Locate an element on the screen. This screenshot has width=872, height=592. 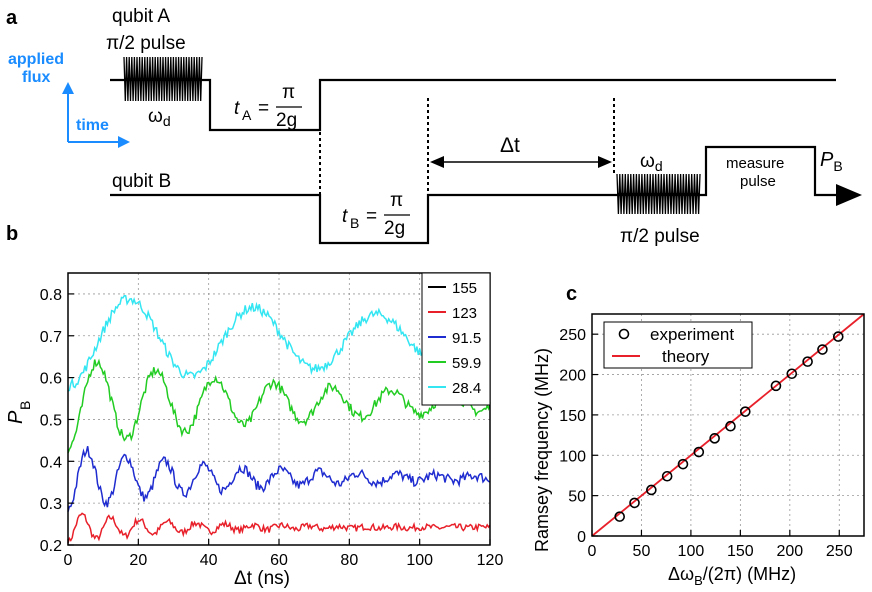
panel-c-plot-frame is located at coordinates (728, 425).